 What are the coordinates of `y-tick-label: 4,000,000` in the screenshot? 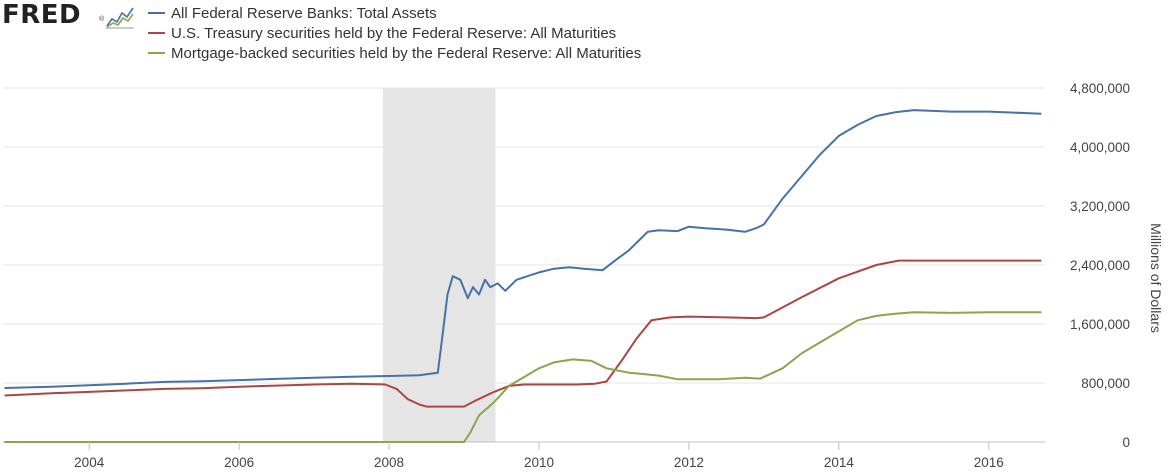 It's located at (1100, 147).